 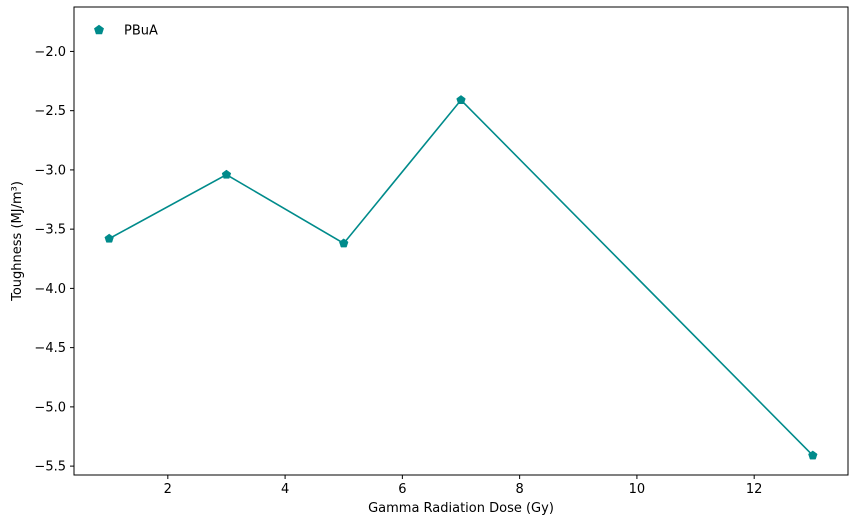 What do you see at coordinates (50, 111) in the screenshot?
I see `y-tick-label: −2.5` at bounding box center [50, 111].